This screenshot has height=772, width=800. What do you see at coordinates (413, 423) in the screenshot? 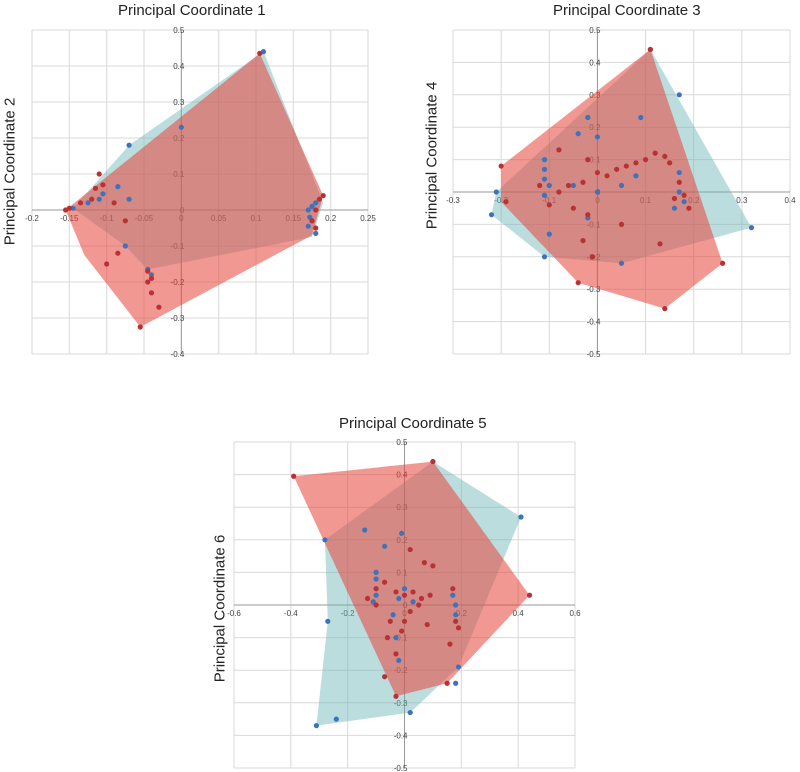
I see `chart-3-title: Principal Coordinate 5` at bounding box center [413, 423].